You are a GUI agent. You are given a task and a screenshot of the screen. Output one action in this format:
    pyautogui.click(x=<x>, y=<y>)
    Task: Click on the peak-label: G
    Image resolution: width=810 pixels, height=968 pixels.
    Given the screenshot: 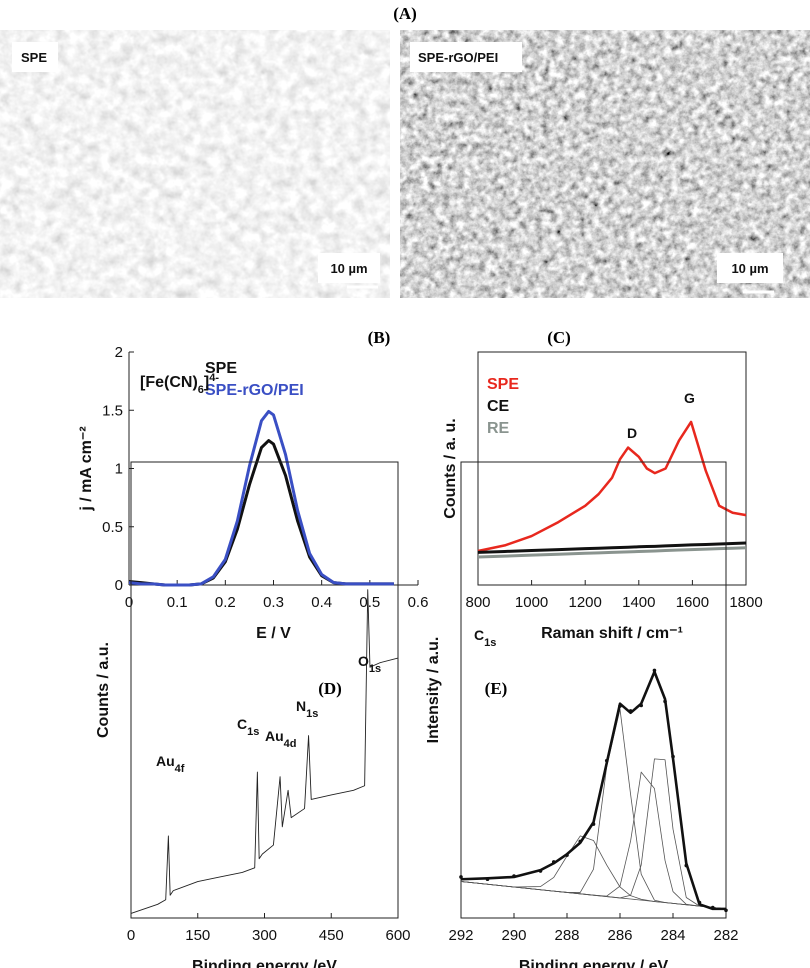 What is the action you would take?
    pyautogui.click(x=689, y=398)
    